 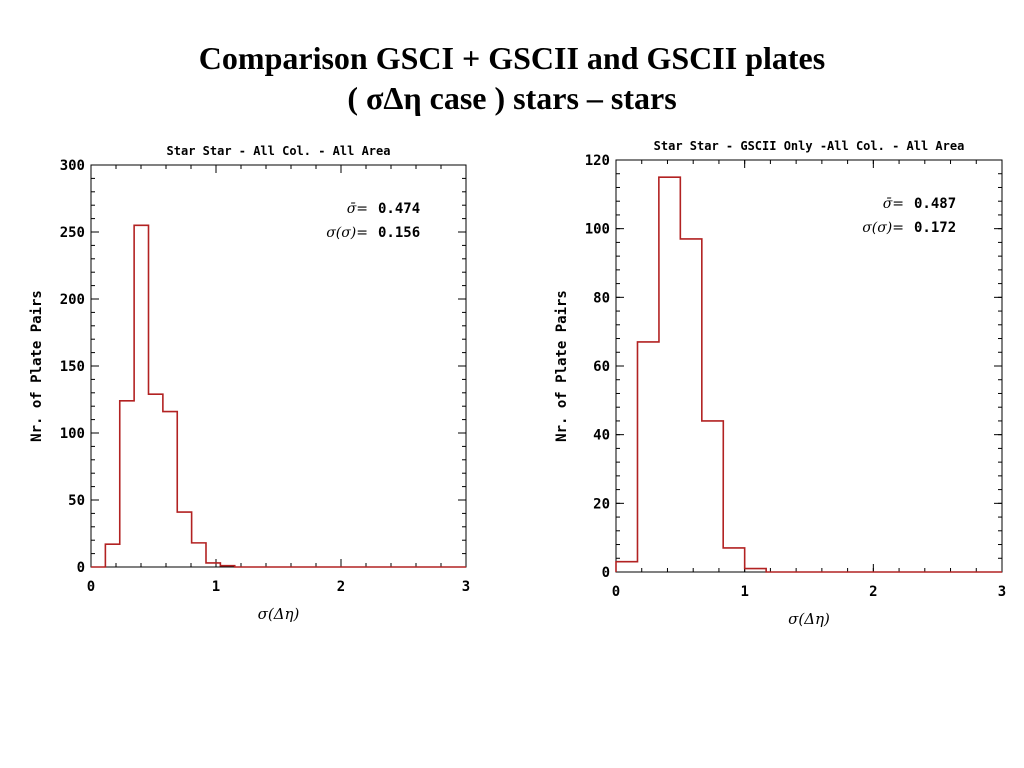 I want to click on y-tick-label: 250, so click(x=72, y=233).